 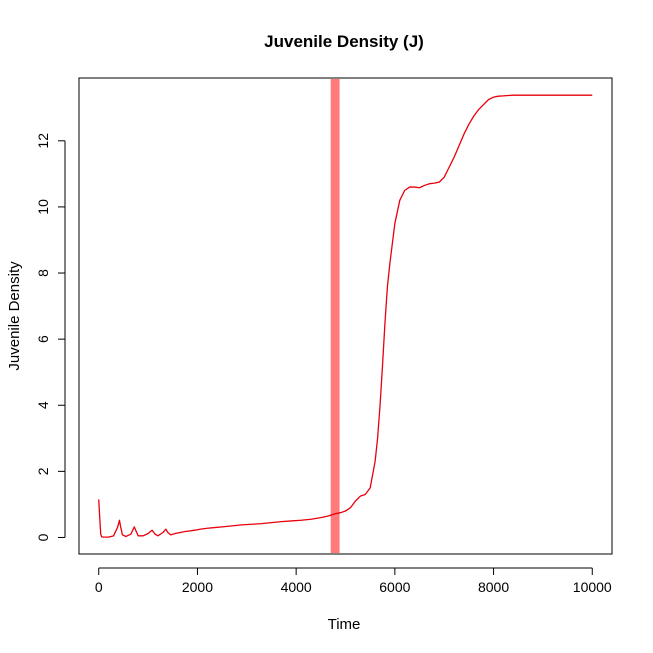 I want to click on x-tick-label: 2000, so click(x=197, y=587).